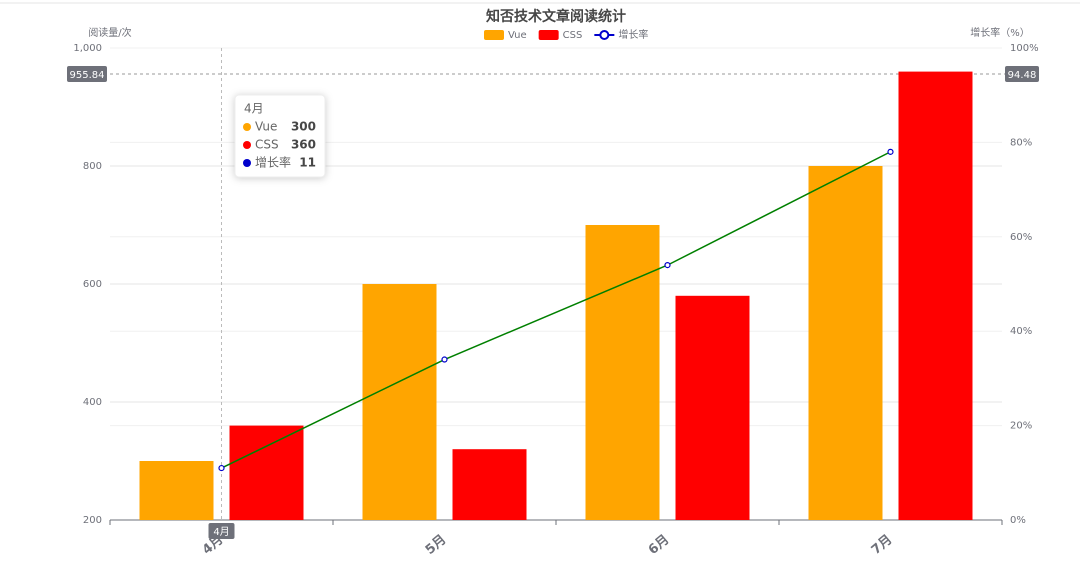 The height and width of the screenshot is (563, 1080). I want to click on legend-label: CSS, so click(573, 35).